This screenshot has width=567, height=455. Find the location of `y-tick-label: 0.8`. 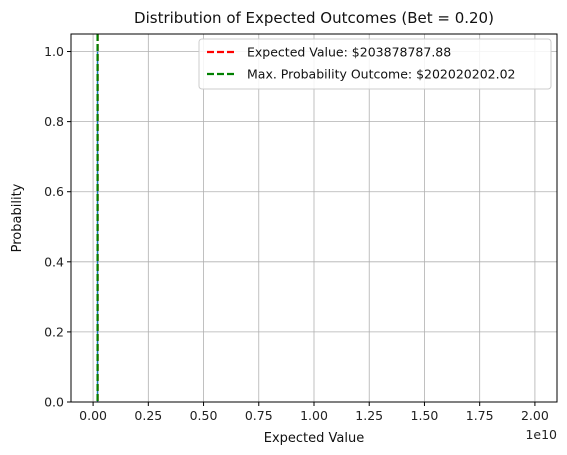

y-tick-label: 0.8 is located at coordinates (54, 121).